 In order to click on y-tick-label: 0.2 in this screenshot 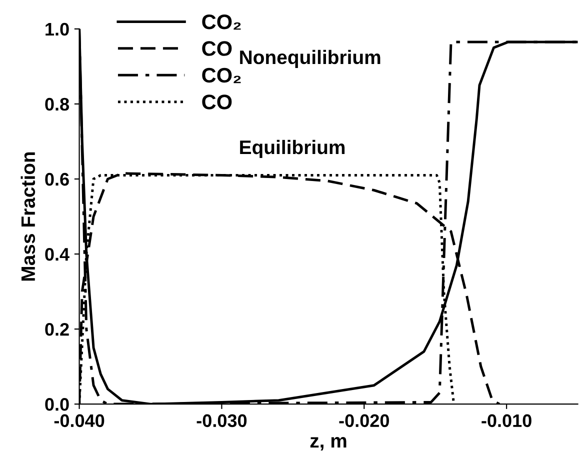, I will do `click(57, 329)`.